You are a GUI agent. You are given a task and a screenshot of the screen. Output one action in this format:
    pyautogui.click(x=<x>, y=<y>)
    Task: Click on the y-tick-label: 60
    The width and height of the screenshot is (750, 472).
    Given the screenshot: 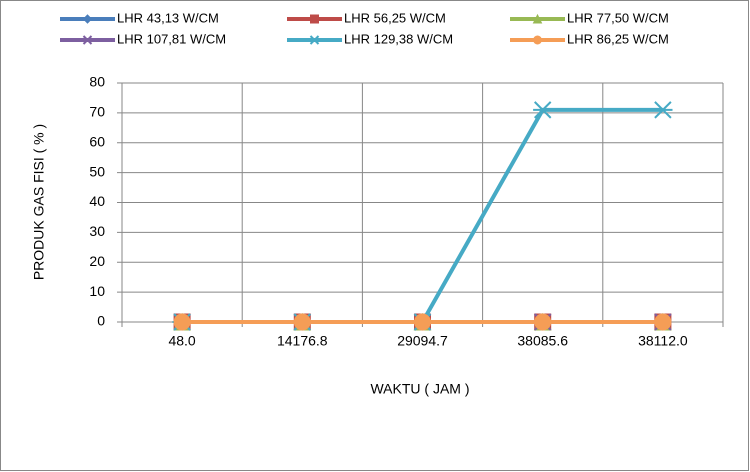 What is the action you would take?
    pyautogui.click(x=97, y=141)
    